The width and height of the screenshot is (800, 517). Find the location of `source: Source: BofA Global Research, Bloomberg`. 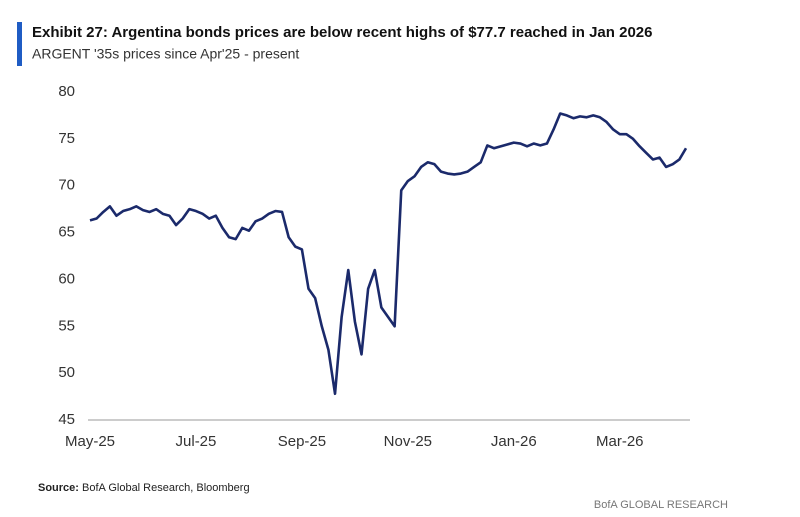

source: Source: BofA Global Research, Bloomberg is located at coordinates (144, 488).